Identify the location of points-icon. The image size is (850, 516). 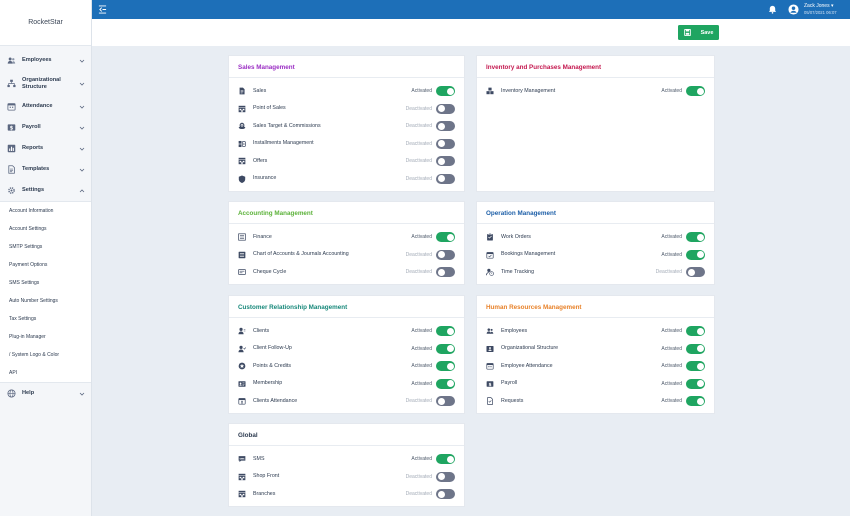
(242, 366).